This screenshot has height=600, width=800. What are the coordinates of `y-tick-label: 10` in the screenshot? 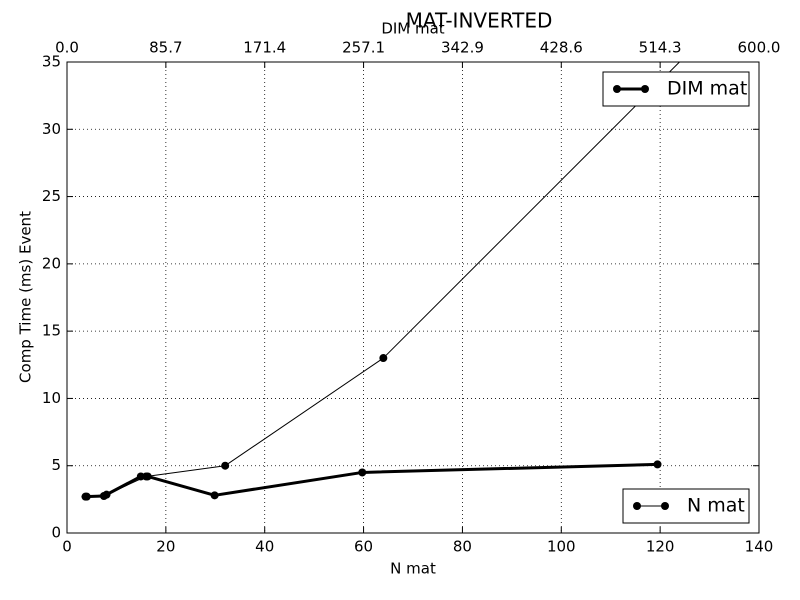 It's located at (51, 398).